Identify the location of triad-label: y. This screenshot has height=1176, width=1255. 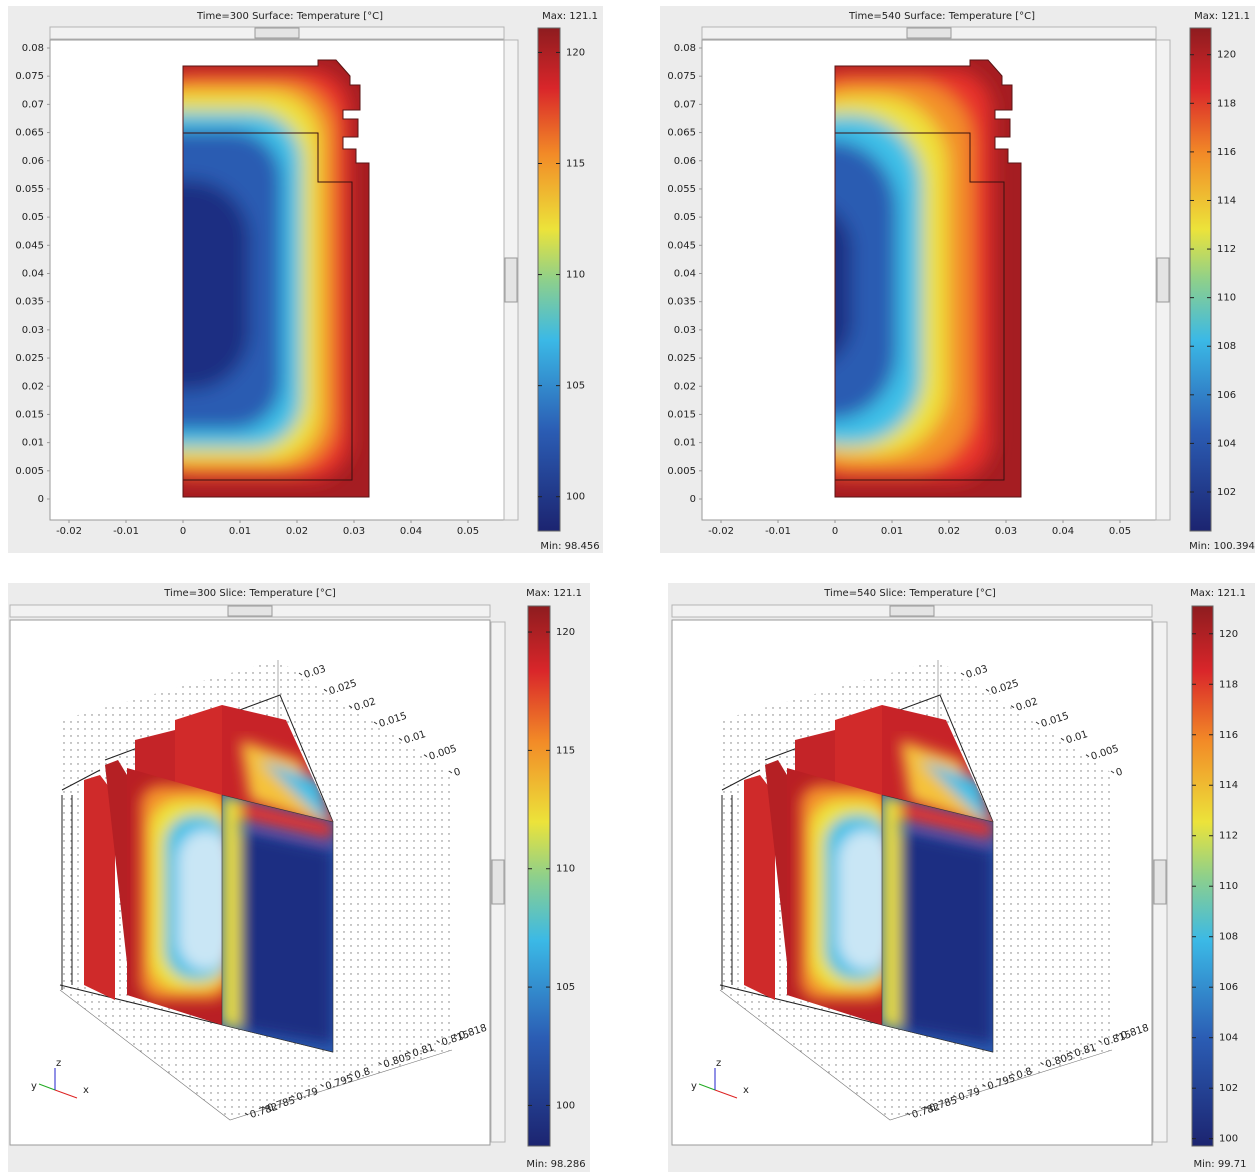
(694, 1086).